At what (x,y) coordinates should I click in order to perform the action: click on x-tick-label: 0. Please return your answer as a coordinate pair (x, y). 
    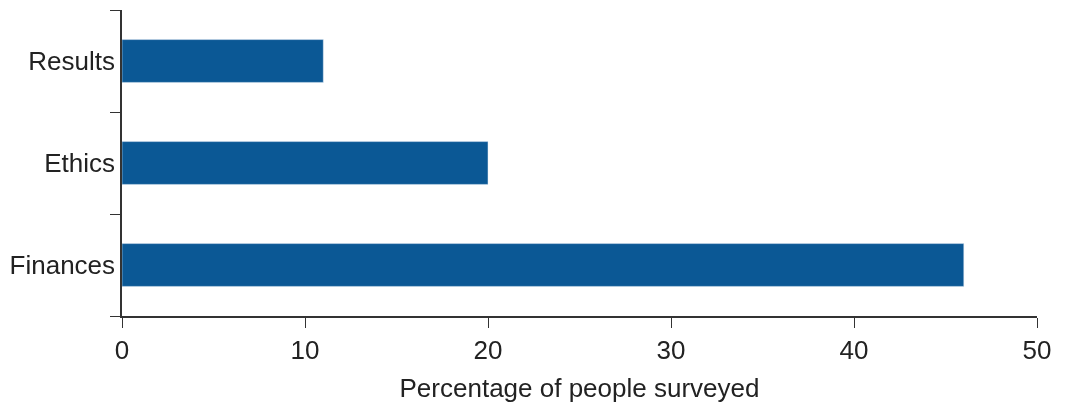
    Looking at the image, I should click on (122, 349).